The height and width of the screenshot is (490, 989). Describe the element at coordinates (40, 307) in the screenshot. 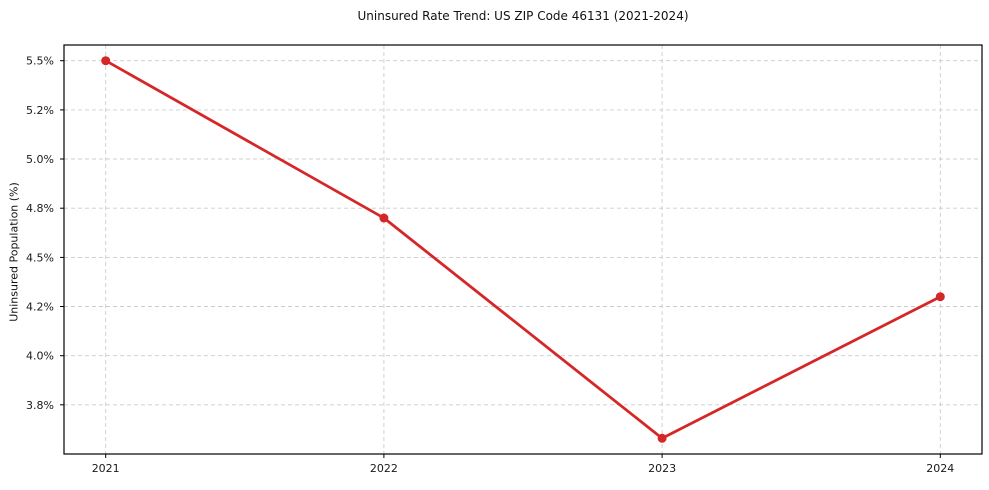

I see `y-tick-label: 4.2%` at that location.